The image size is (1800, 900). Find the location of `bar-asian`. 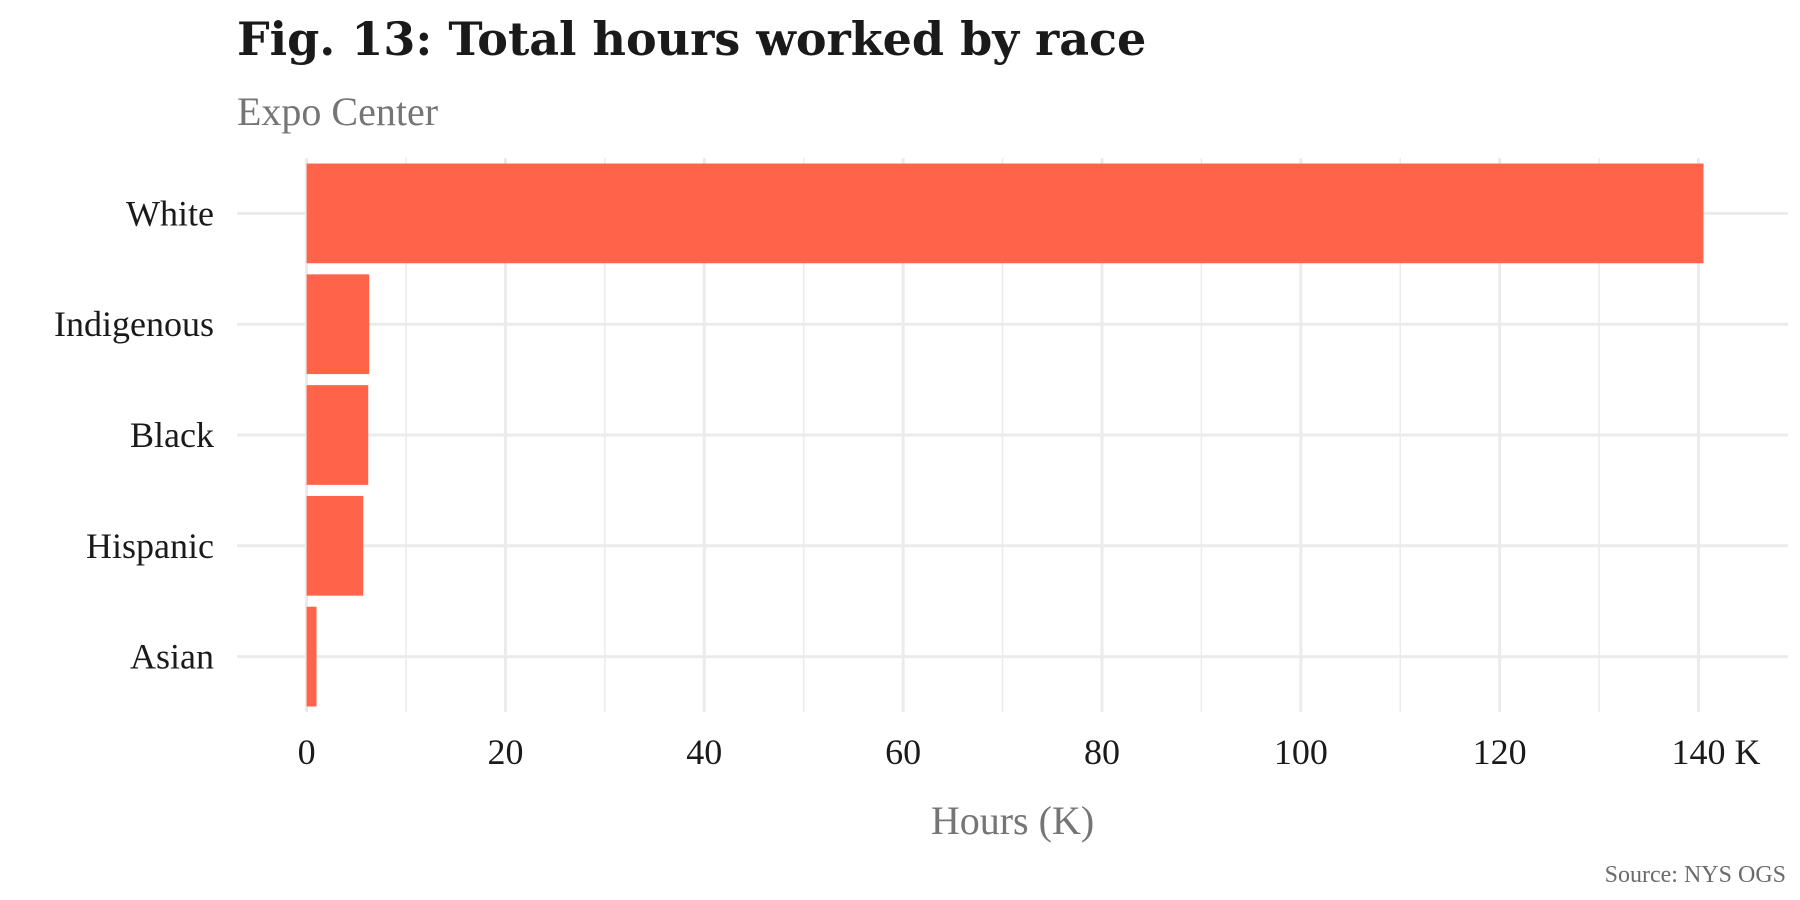

bar-asian is located at coordinates (311, 656).